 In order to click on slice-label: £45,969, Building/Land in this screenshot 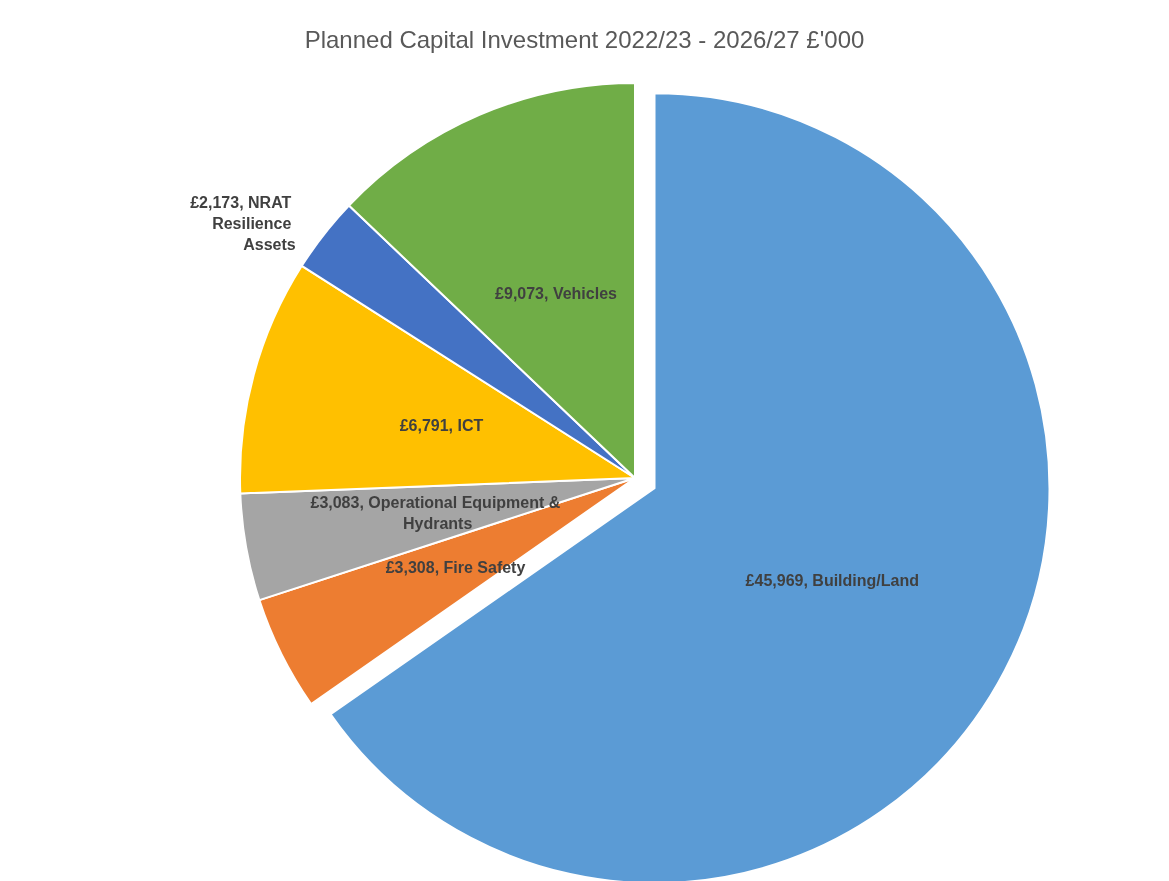, I will do `click(832, 581)`.